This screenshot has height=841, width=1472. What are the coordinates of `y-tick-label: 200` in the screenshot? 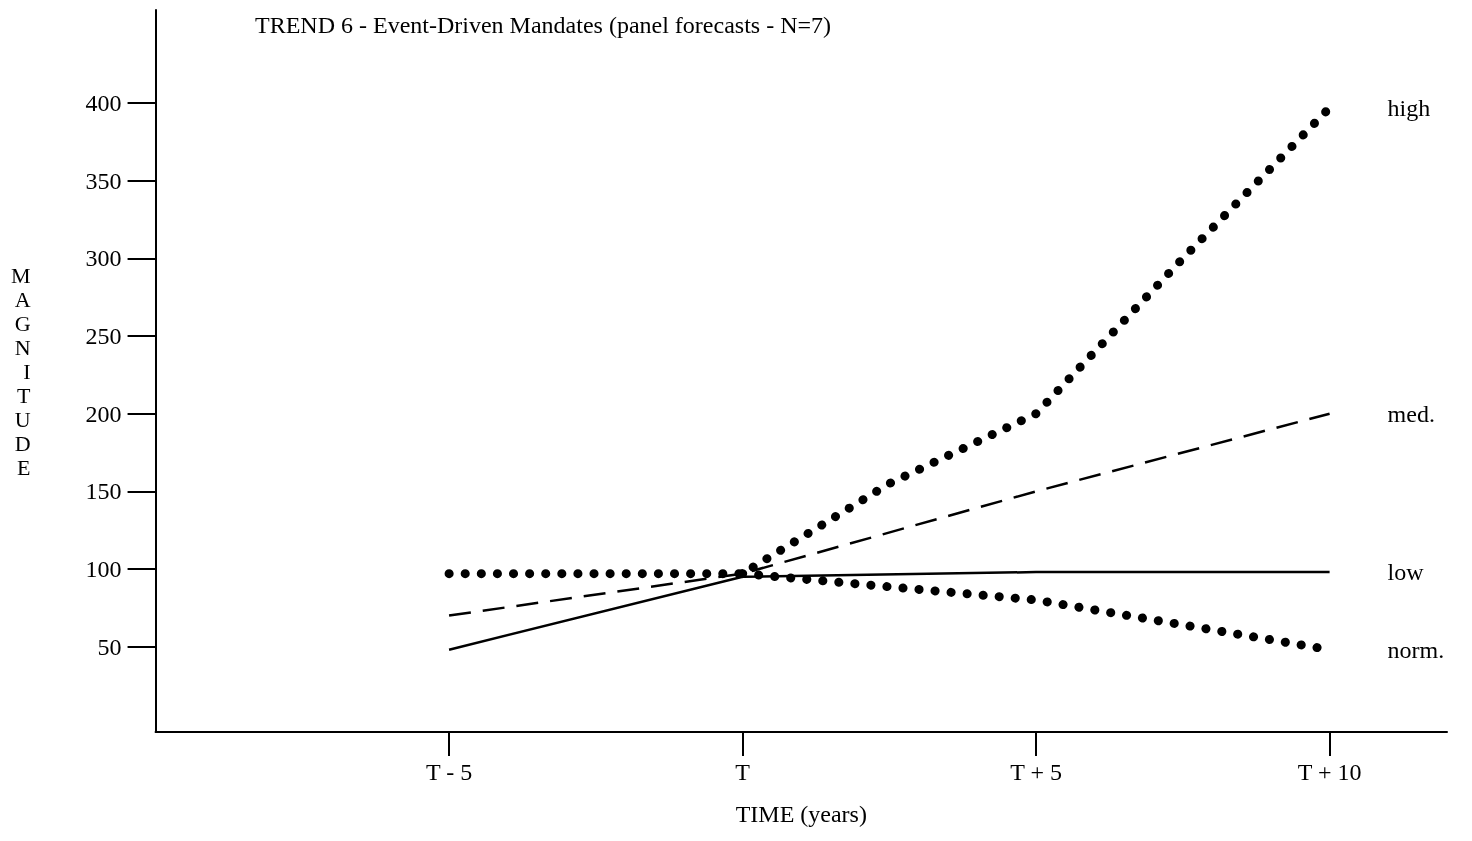 It's located at (103, 413).